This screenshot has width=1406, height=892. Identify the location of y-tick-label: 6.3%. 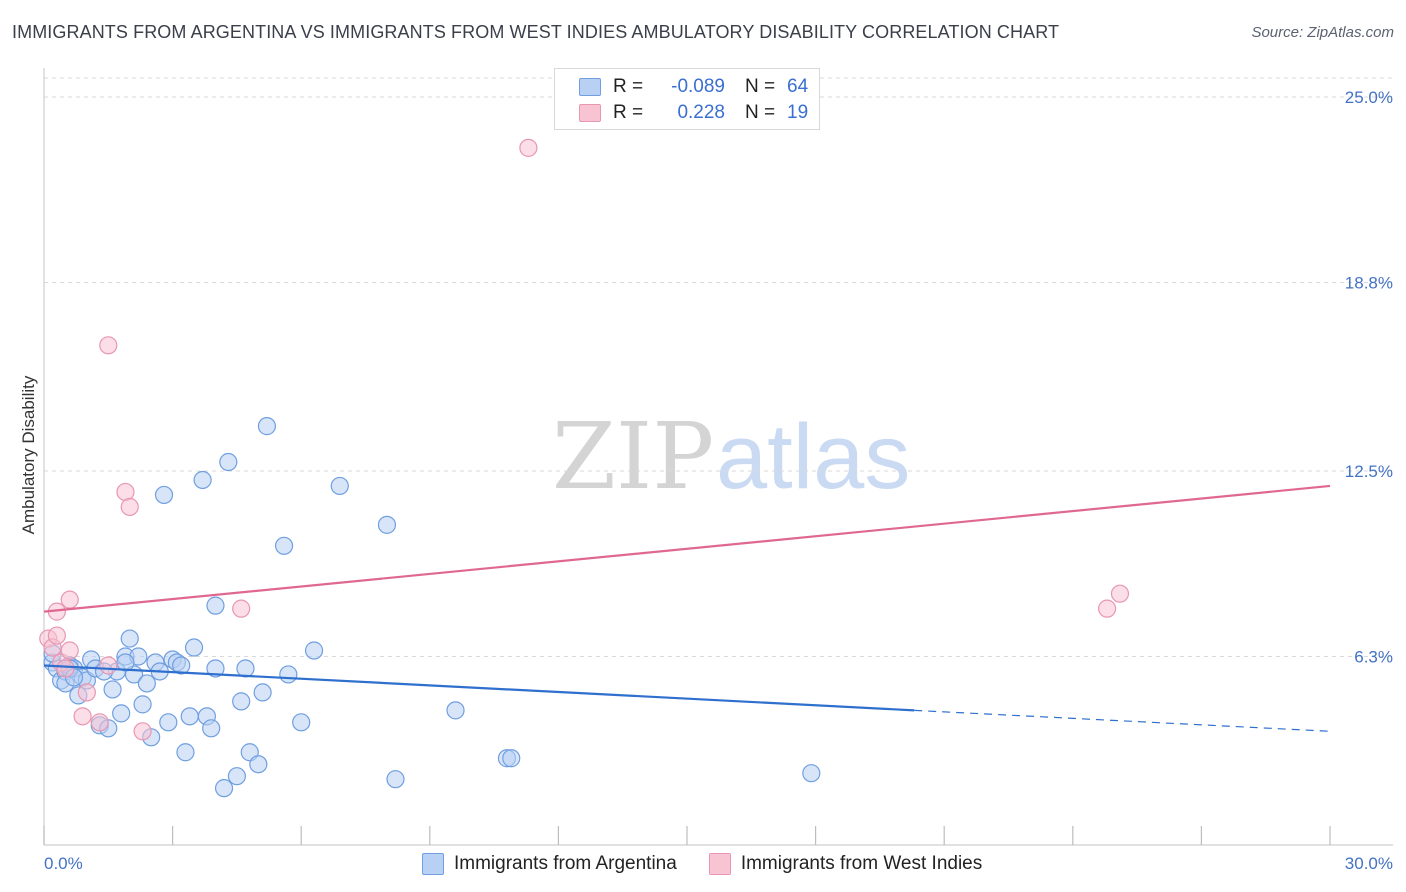
(1373, 657).